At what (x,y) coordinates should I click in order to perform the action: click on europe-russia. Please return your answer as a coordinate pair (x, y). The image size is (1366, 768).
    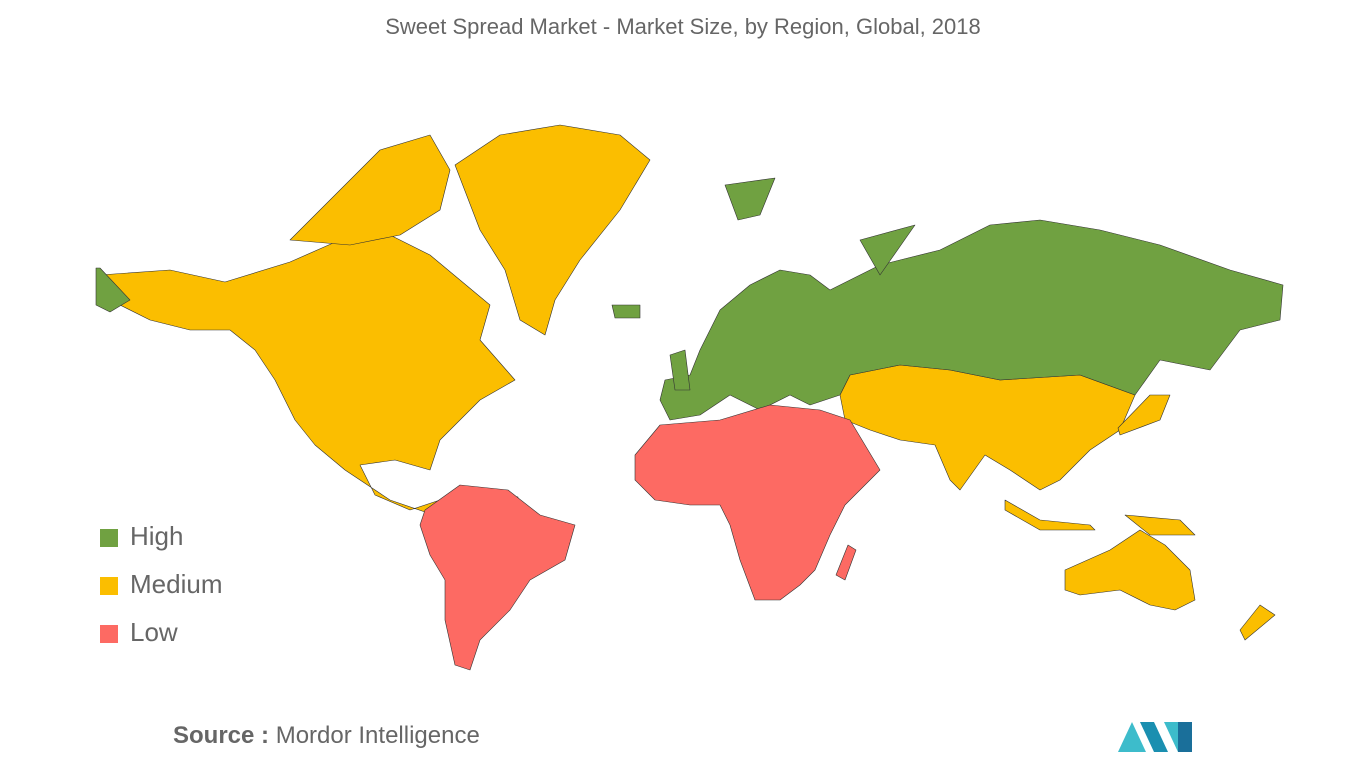
    Looking at the image, I should click on (971, 320).